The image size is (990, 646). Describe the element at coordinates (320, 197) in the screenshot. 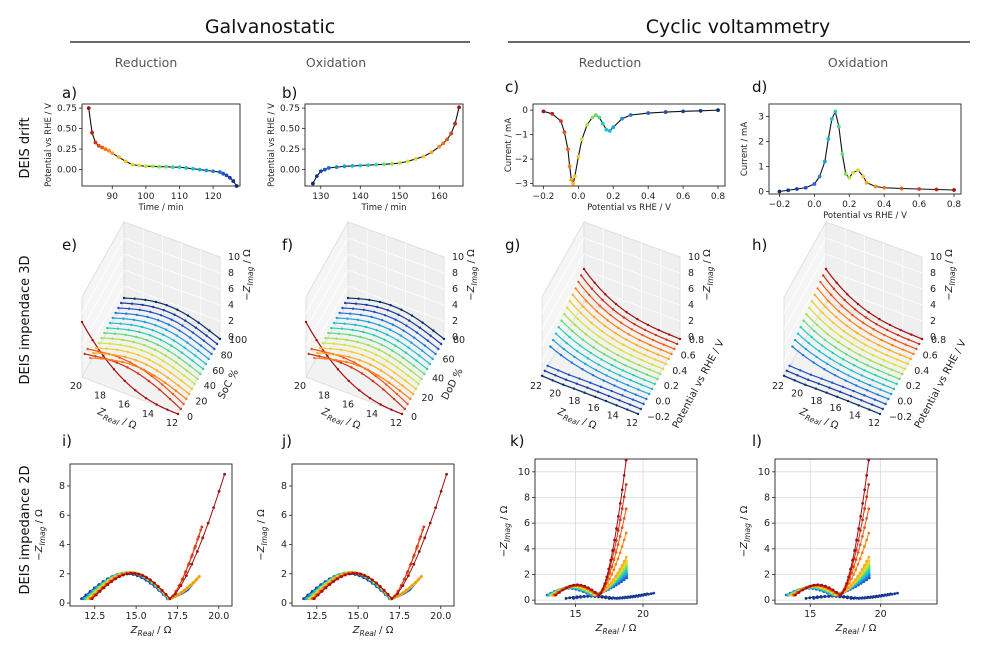

I see `x-tick-label: 130` at that location.